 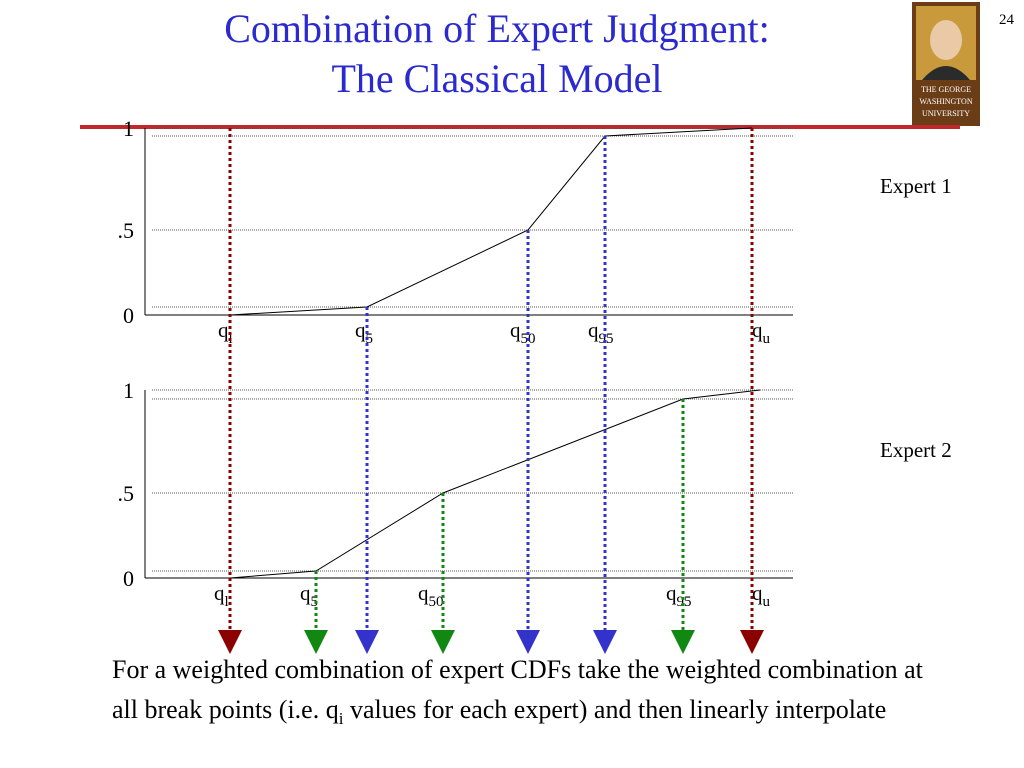 What do you see at coordinates (916, 450) in the screenshot?
I see `expert-label: Expert 2` at bounding box center [916, 450].